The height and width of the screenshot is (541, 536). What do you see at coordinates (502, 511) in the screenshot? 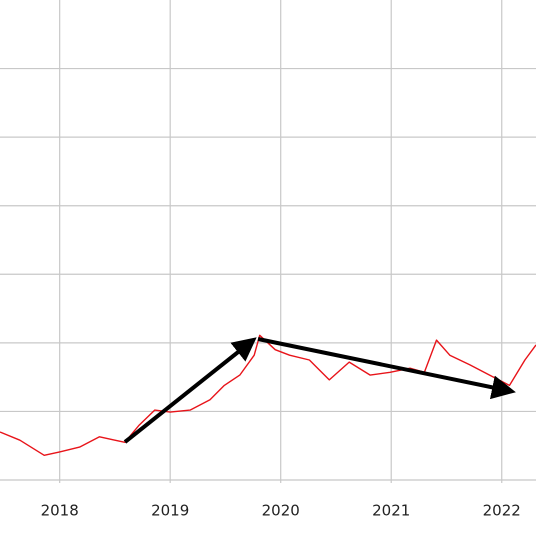
I see `x-tick-label: 2022` at bounding box center [502, 511].